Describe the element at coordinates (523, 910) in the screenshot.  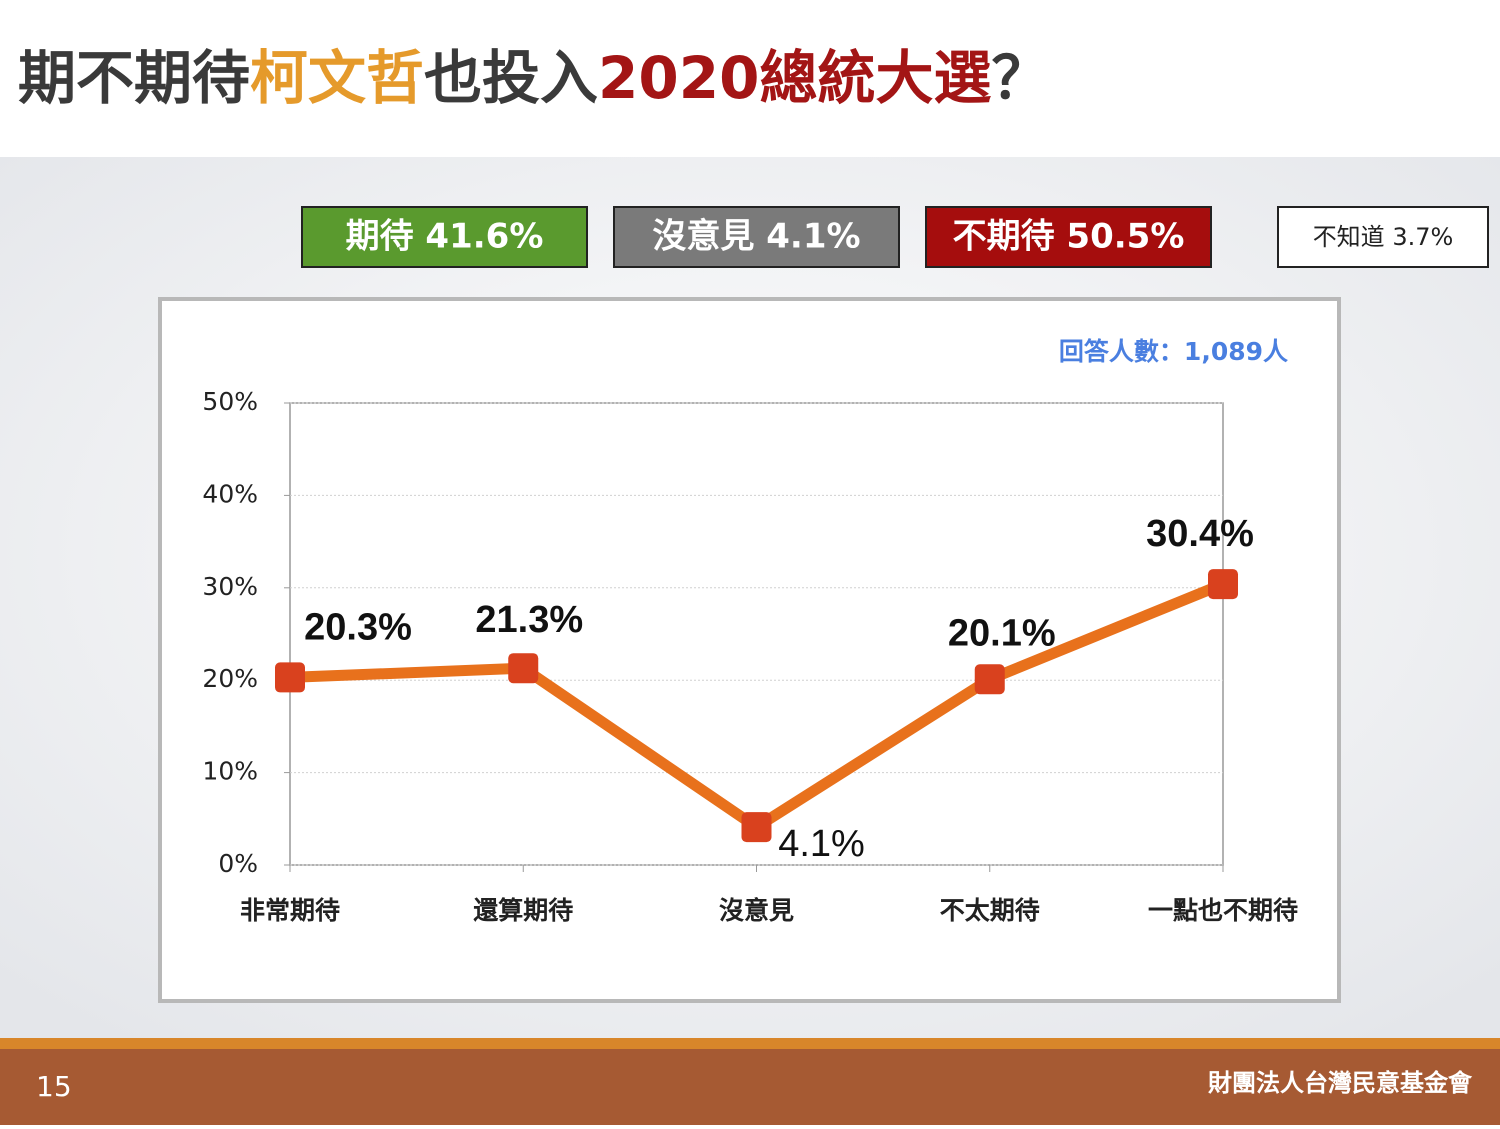
I see `x-tick-label: 還算期待` at that location.